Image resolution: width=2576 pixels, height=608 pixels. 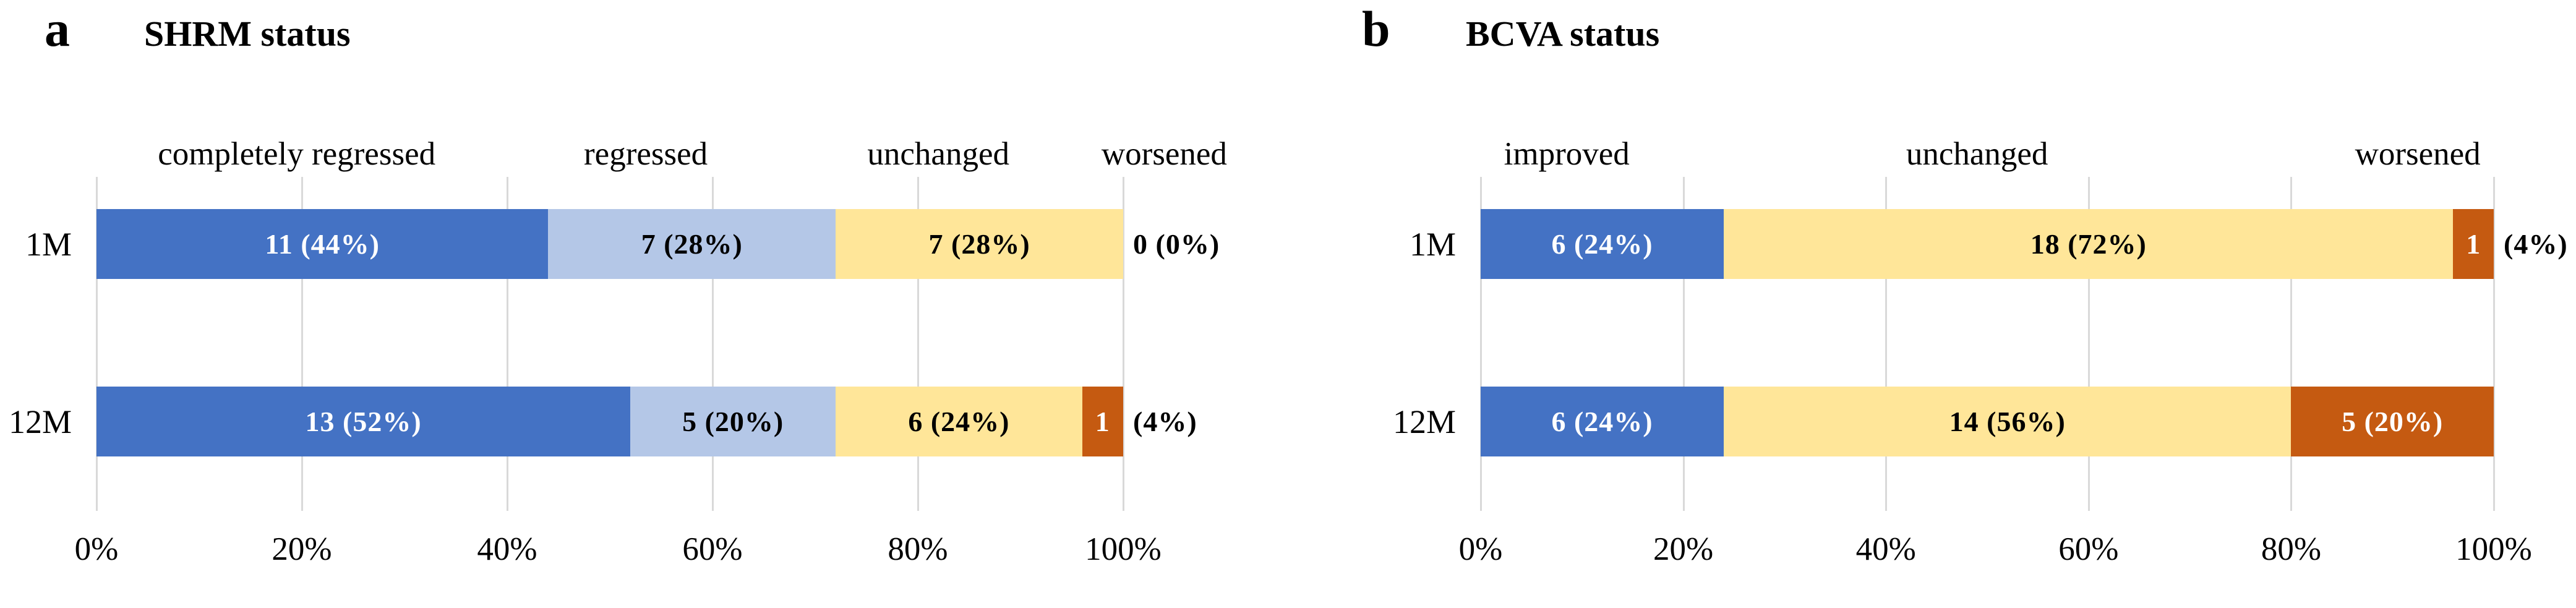 I want to click on panel-title-bcva: BCVA status, so click(x=1563, y=34).